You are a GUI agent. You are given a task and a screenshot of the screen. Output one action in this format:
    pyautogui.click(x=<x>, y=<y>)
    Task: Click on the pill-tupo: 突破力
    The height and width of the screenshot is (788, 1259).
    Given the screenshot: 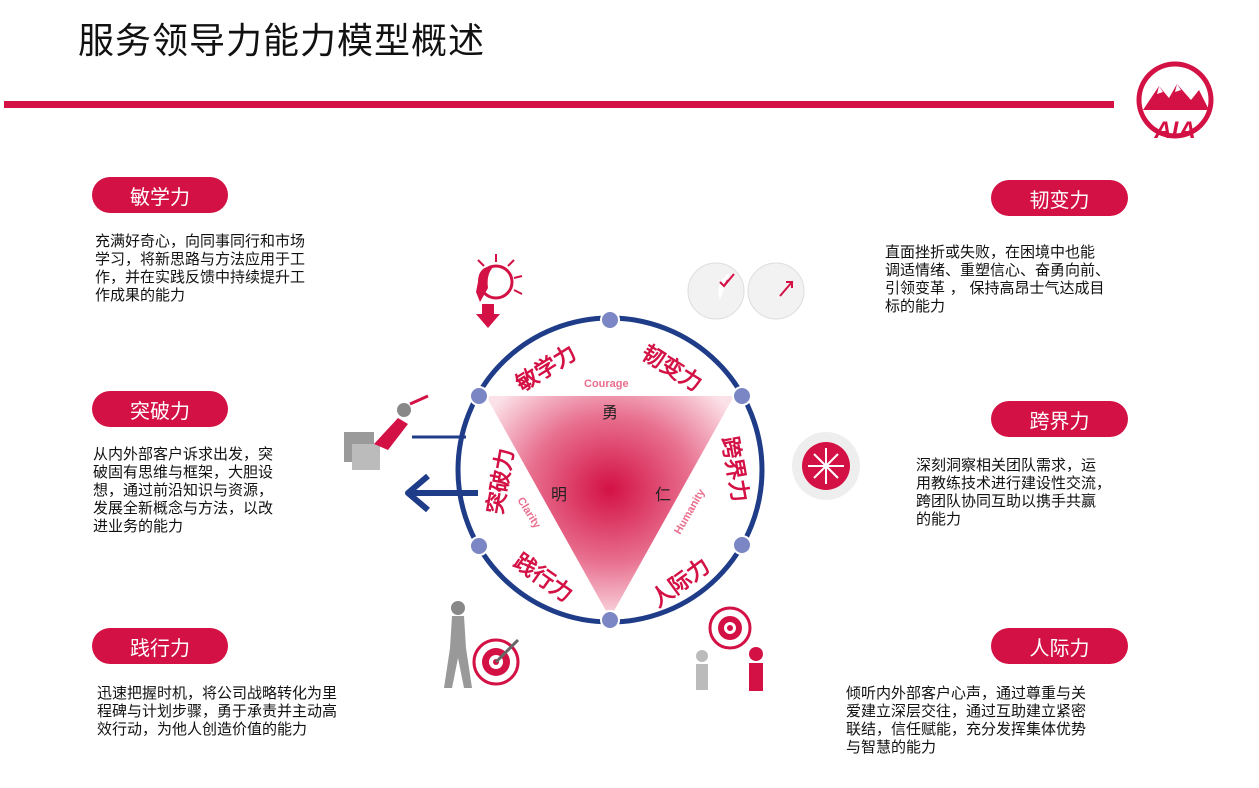 What is the action you would take?
    pyautogui.click(x=160, y=409)
    